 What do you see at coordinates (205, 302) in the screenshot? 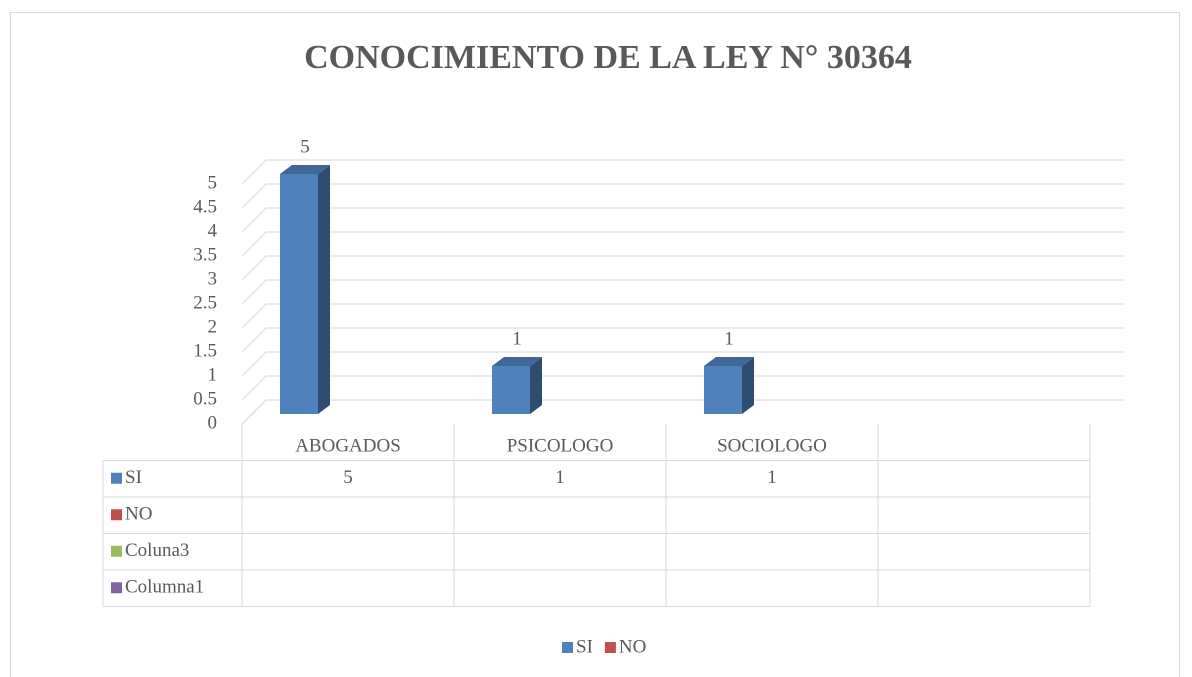
I see `y-tick-label: 2.5` at bounding box center [205, 302].